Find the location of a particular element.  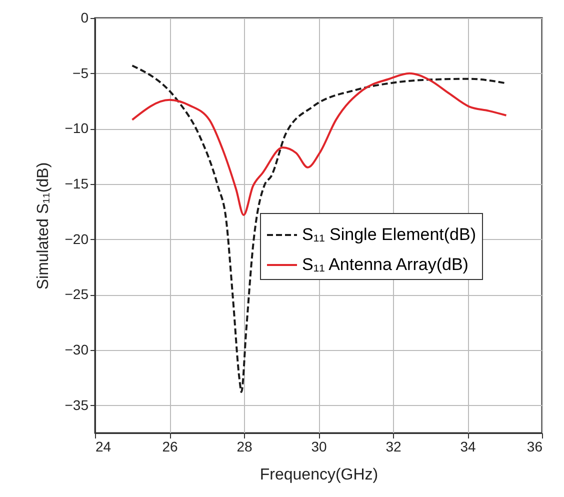

y-tick-label: 0 is located at coordinates (84, 18).